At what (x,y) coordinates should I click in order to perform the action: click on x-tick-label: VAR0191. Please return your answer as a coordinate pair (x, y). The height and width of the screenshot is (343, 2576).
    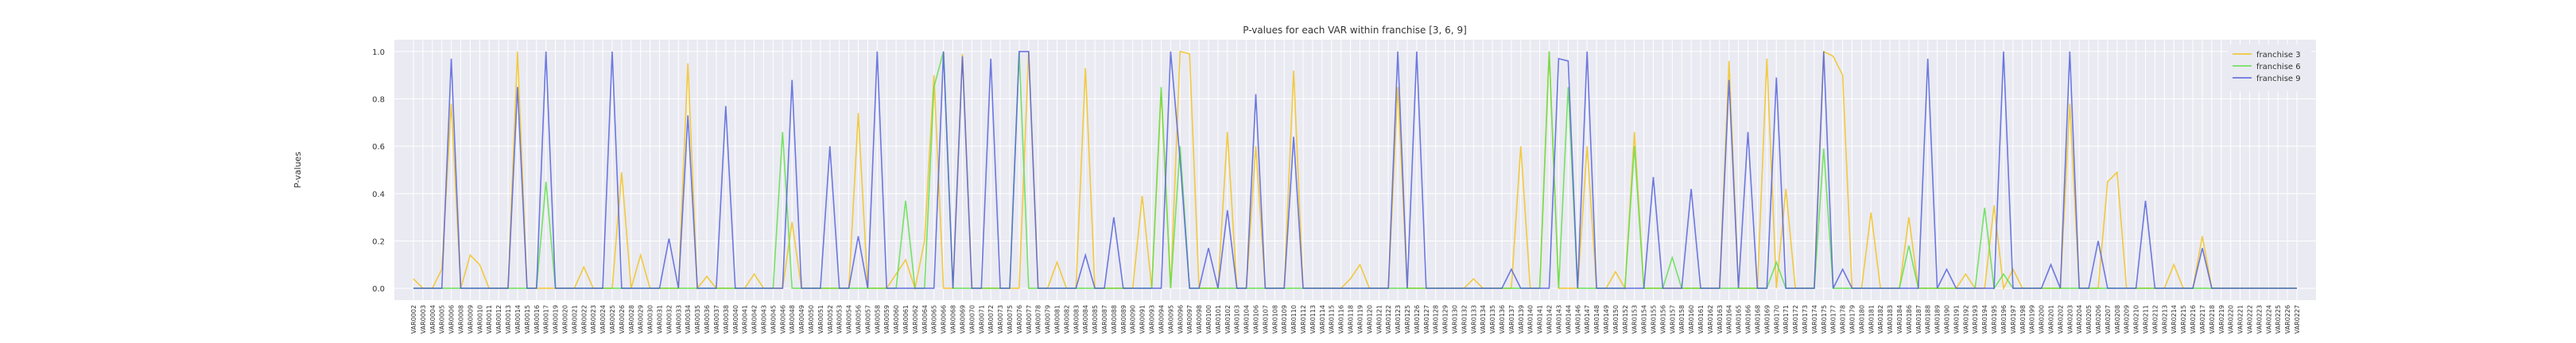
    Looking at the image, I should click on (1956, 319).